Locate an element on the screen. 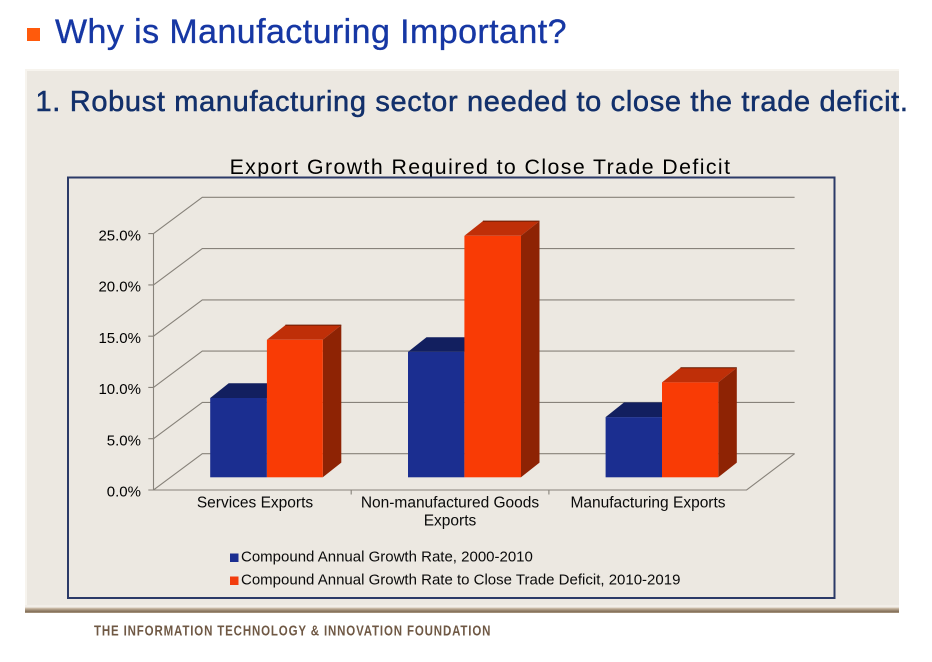  svg-text:Compound Annual Growth Rate, 2: Compound Annual Growth Rate, 2000-2010 is located at coordinates (387, 557).